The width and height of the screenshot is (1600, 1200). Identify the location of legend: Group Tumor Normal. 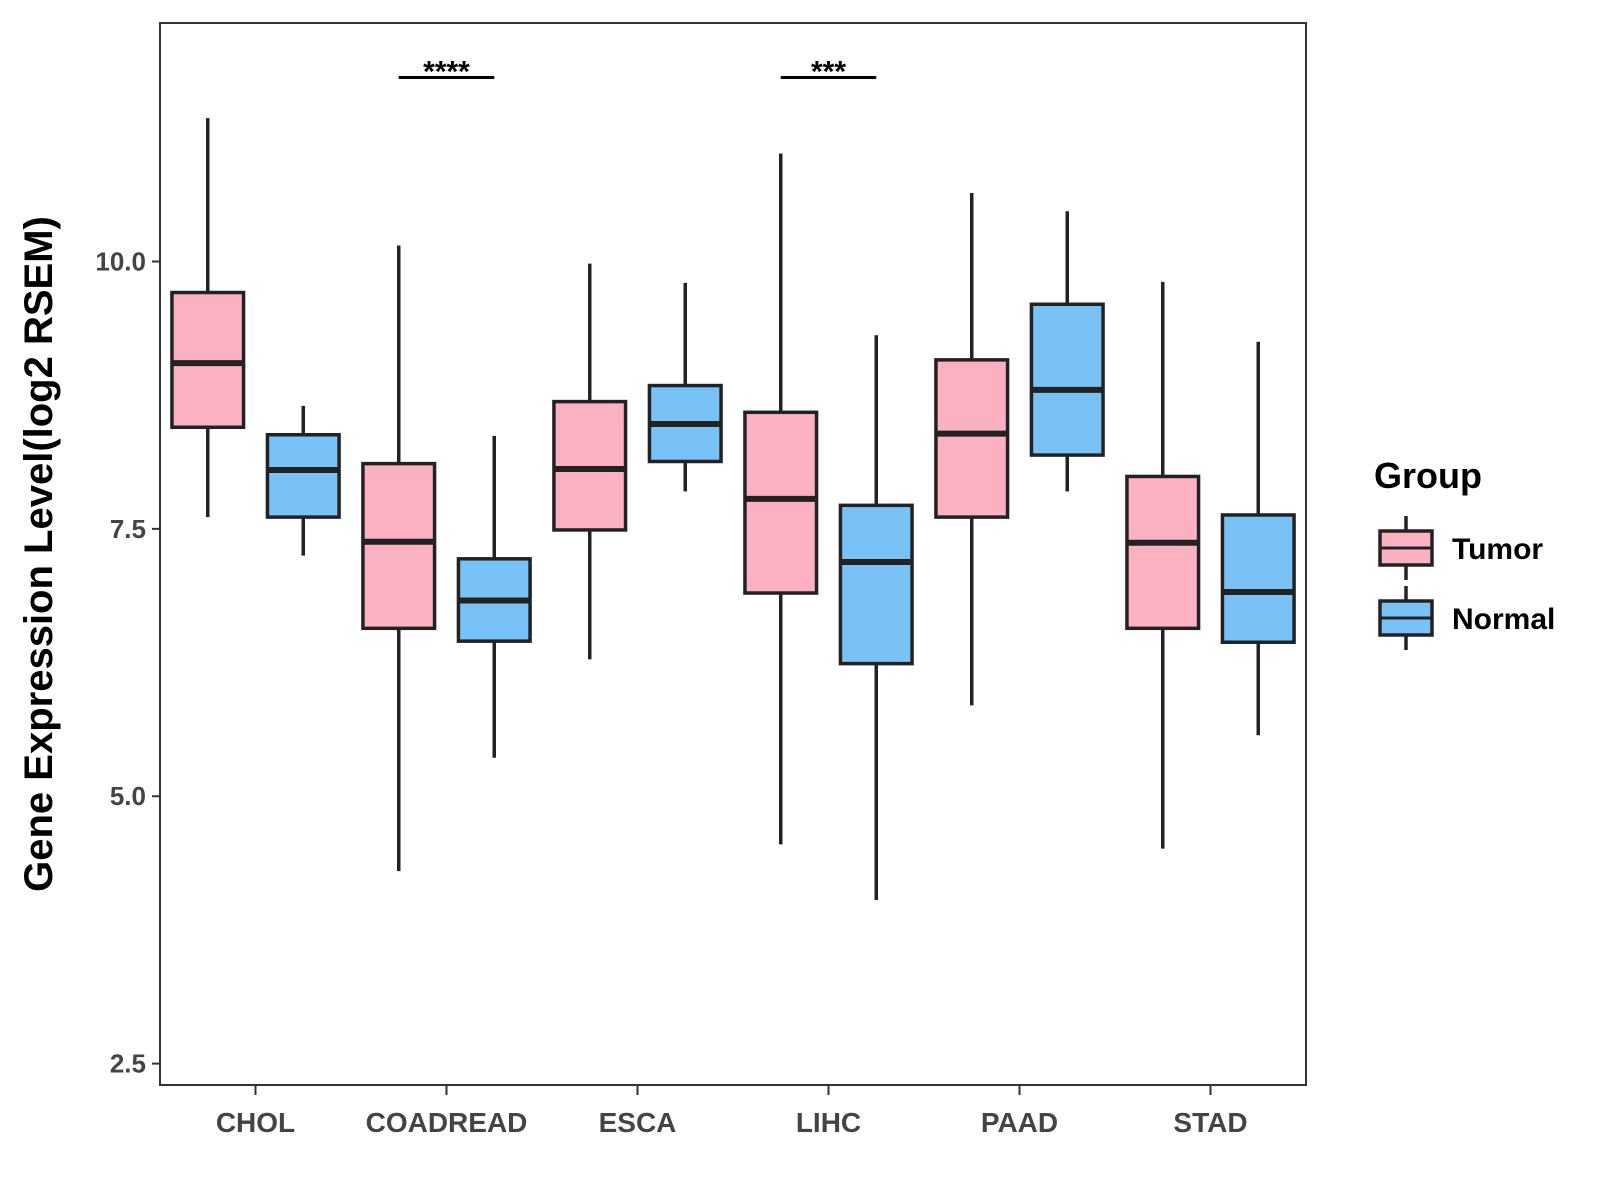
(1464, 552).